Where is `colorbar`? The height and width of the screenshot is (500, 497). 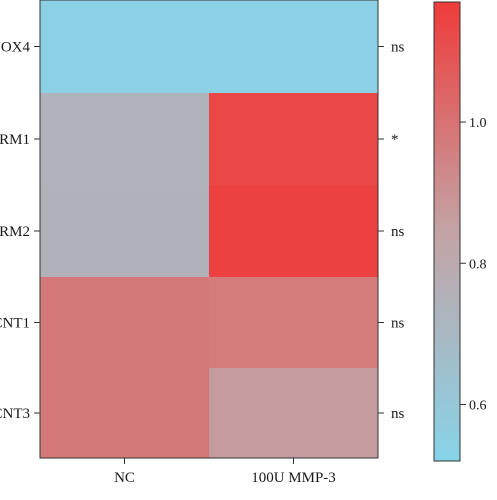 colorbar is located at coordinates (447, 231).